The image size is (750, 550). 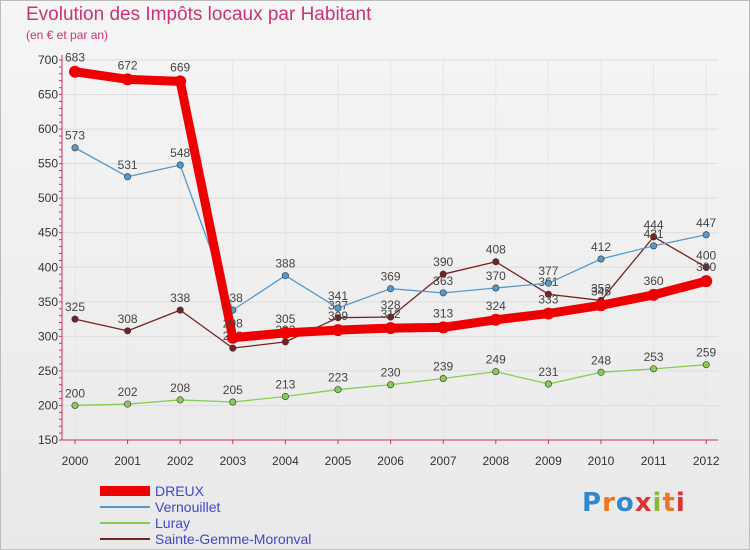 What do you see at coordinates (592, 503) in the screenshot?
I see `brand-letter: P` at bounding box center [592, 503].